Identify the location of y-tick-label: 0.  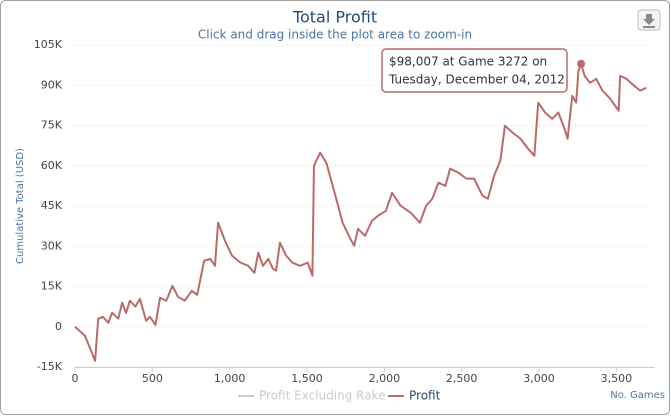
(58, 326).